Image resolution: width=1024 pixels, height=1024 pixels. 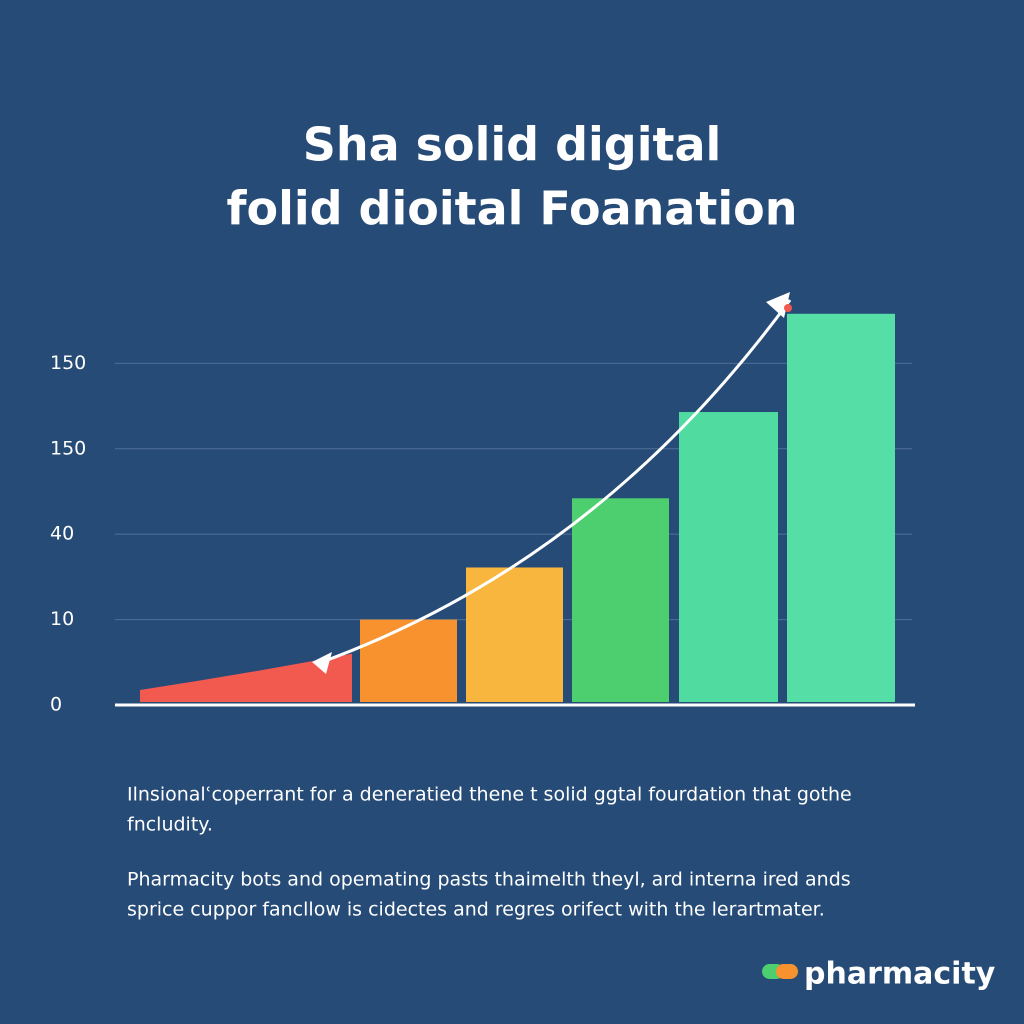 What do you see at coordinates (778, 305) in the screenshot?
I see `arrow-head` at bounding box center [778, 305].